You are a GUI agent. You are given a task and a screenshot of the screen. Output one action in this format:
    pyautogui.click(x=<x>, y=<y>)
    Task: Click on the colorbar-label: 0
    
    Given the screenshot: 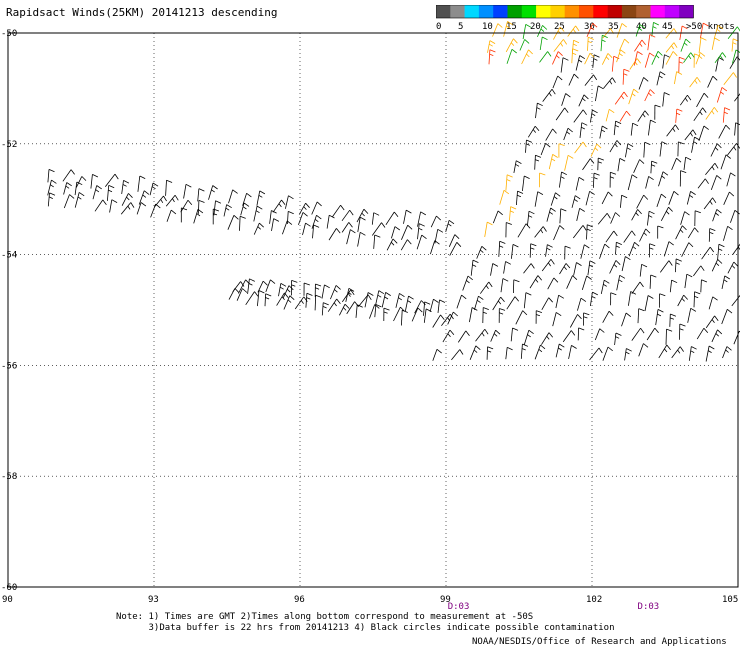 What is the action you would take?
    pyautogui.click(x=438, y=26)
    